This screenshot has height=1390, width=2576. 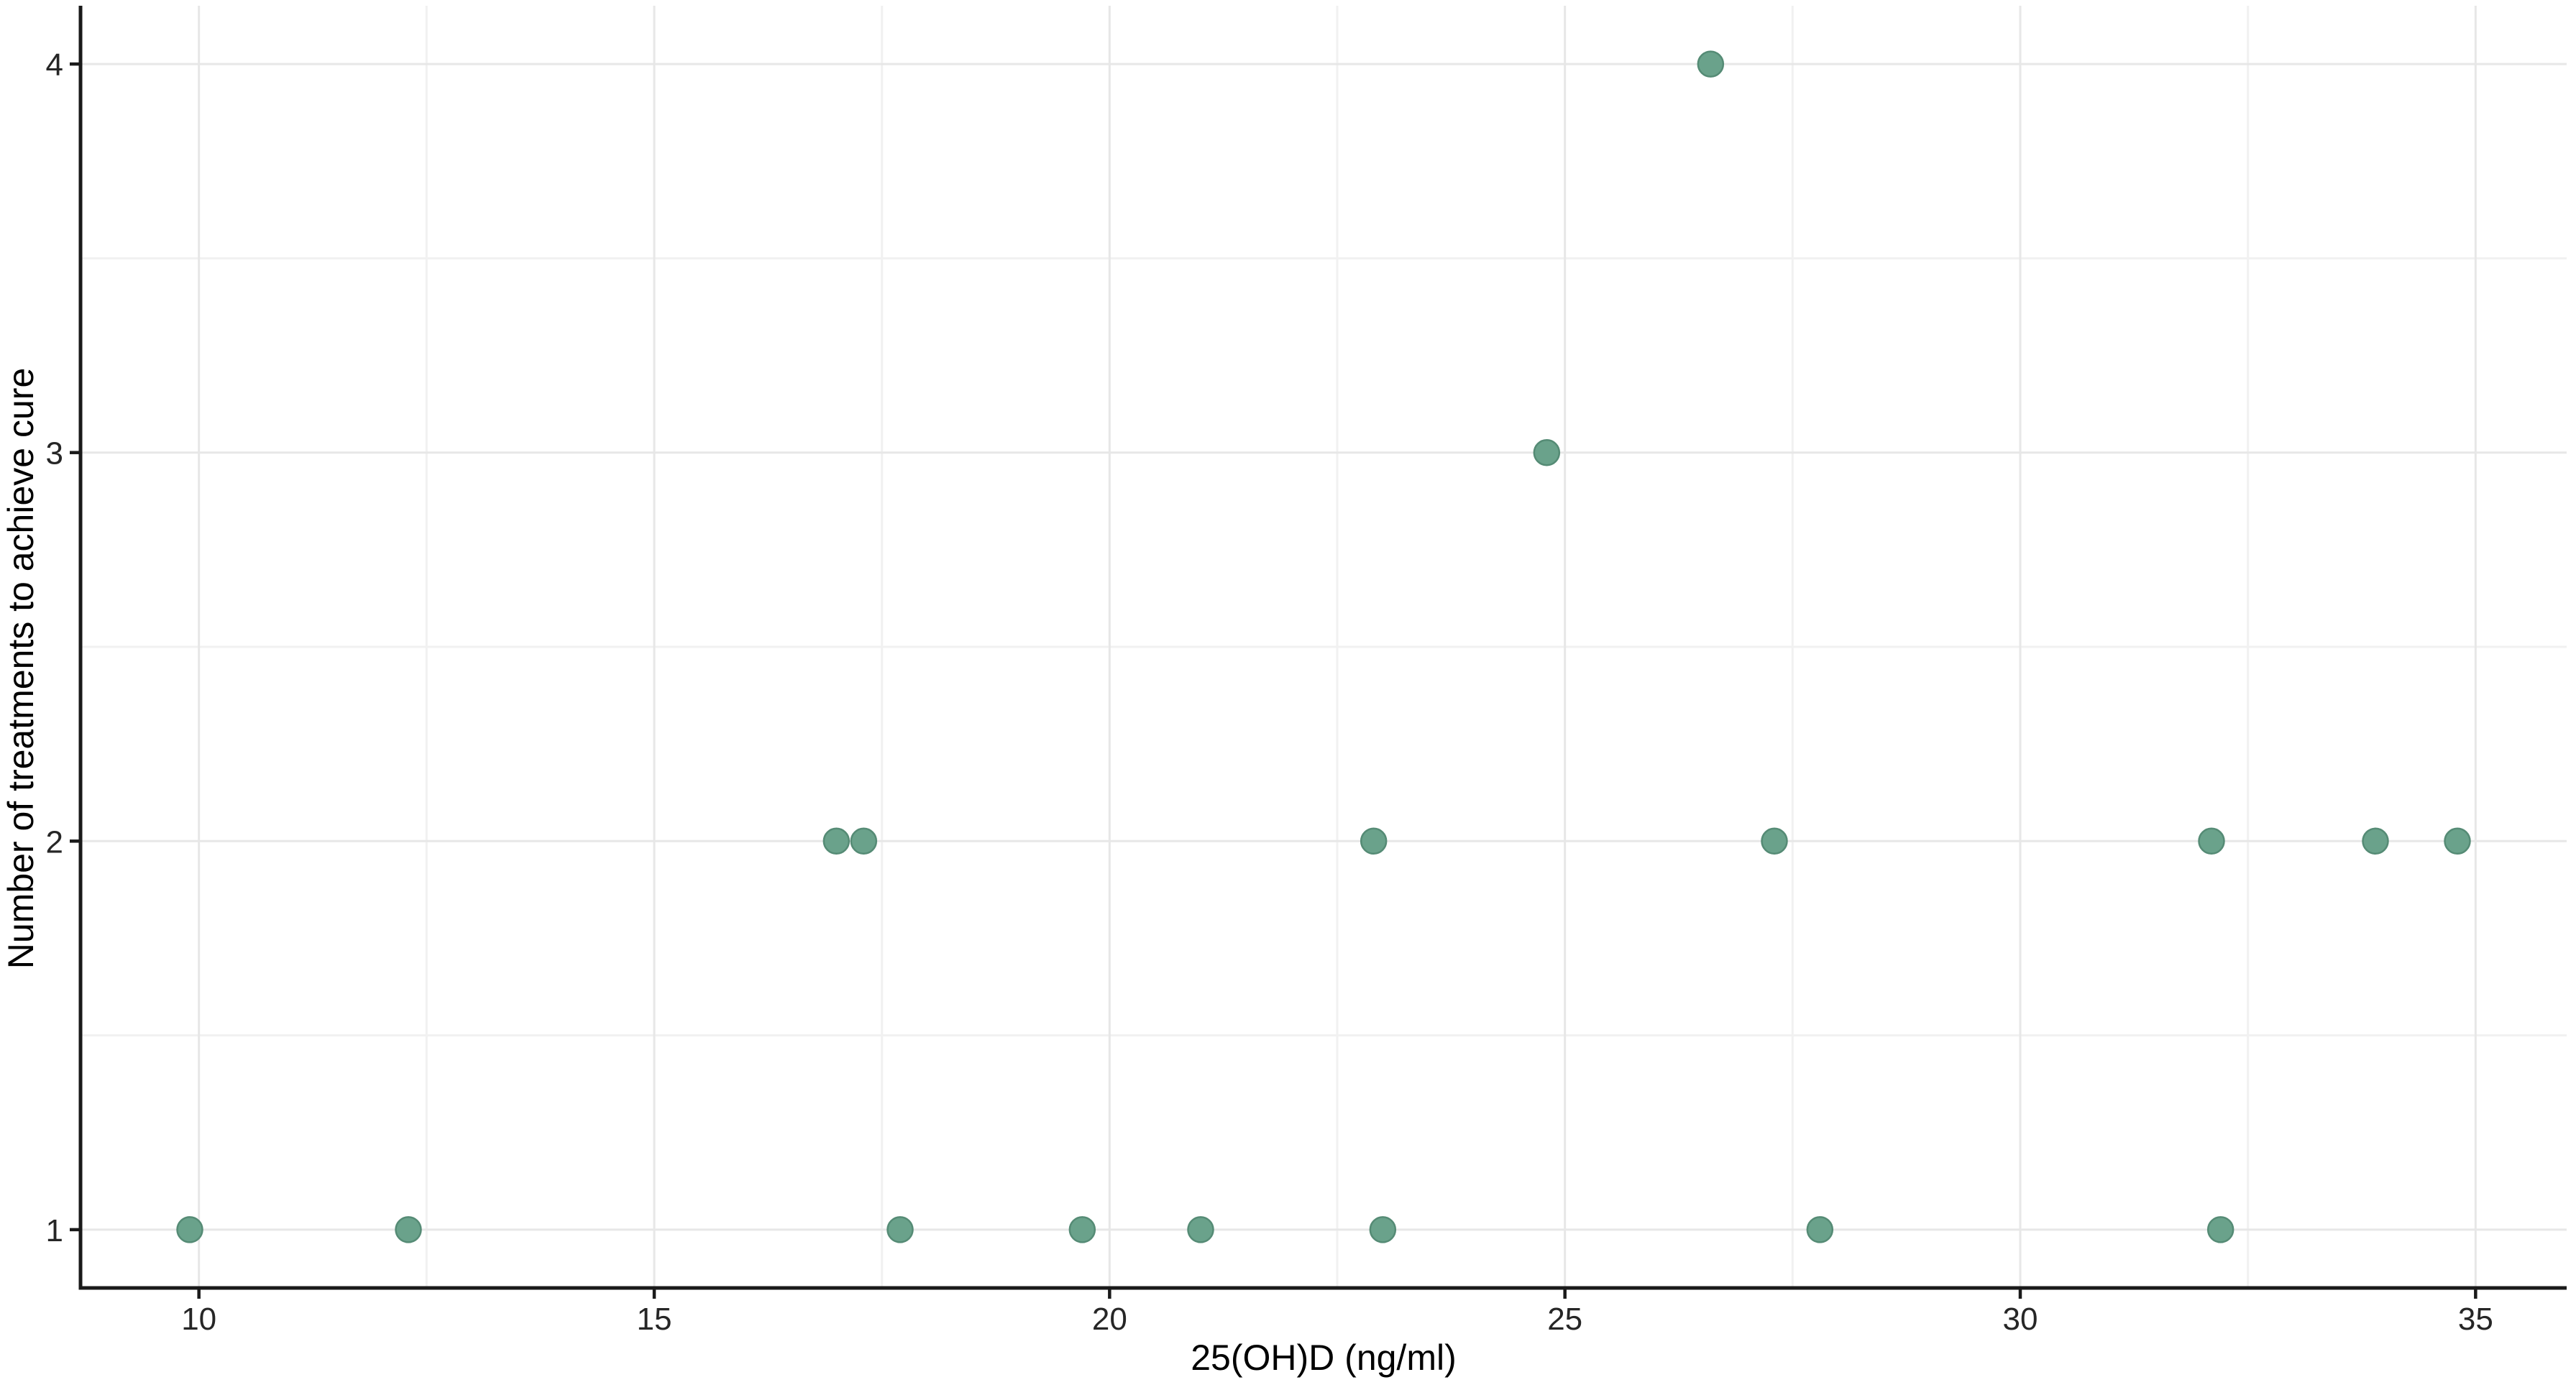 I want to click on x-axis-title: 25(OH)D (ng/ml), so click(x=1323, y=1358).